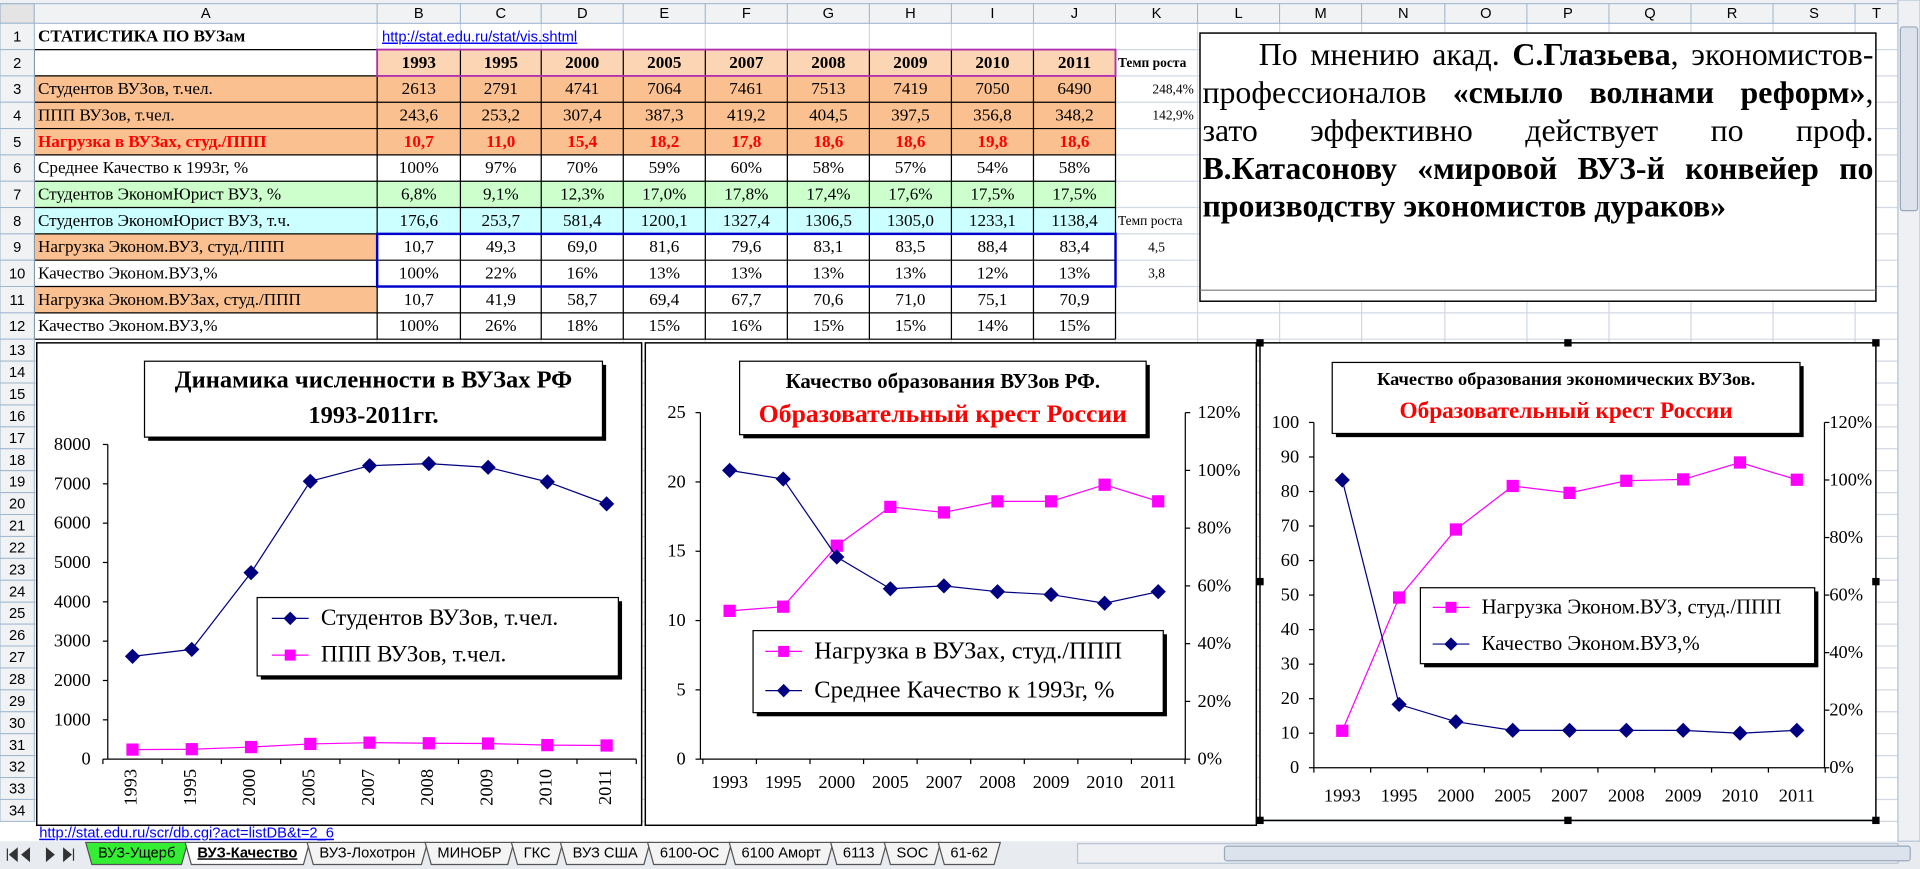  Describe the element at coordinates (17, 13) in the screenshot. I see `select-all` at that location.